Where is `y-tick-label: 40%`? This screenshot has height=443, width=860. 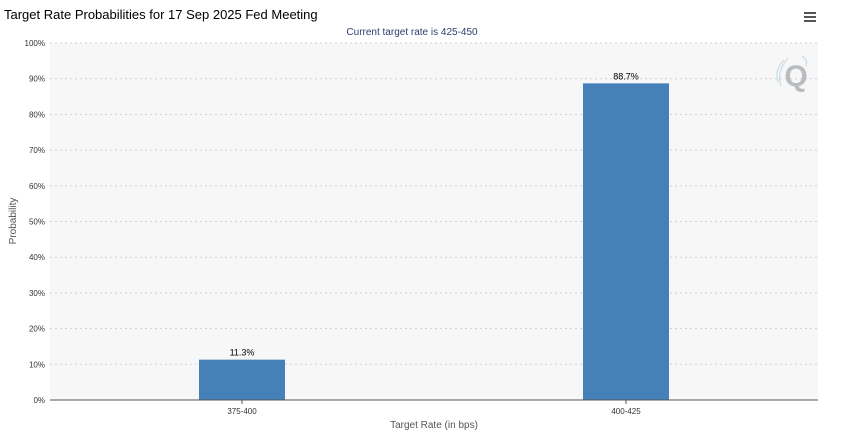
y-tick-label: 40% is located at coordinates (37, 257).